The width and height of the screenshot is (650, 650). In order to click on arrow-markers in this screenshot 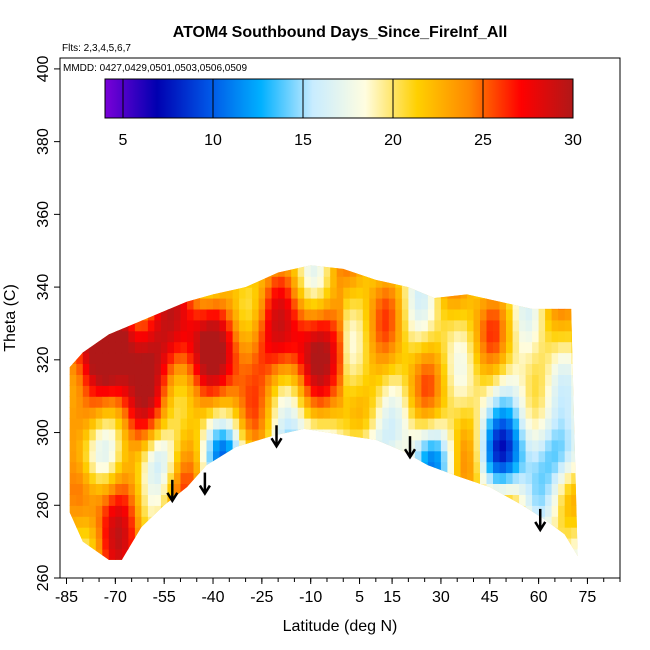, I will do `click(356, 479)`.